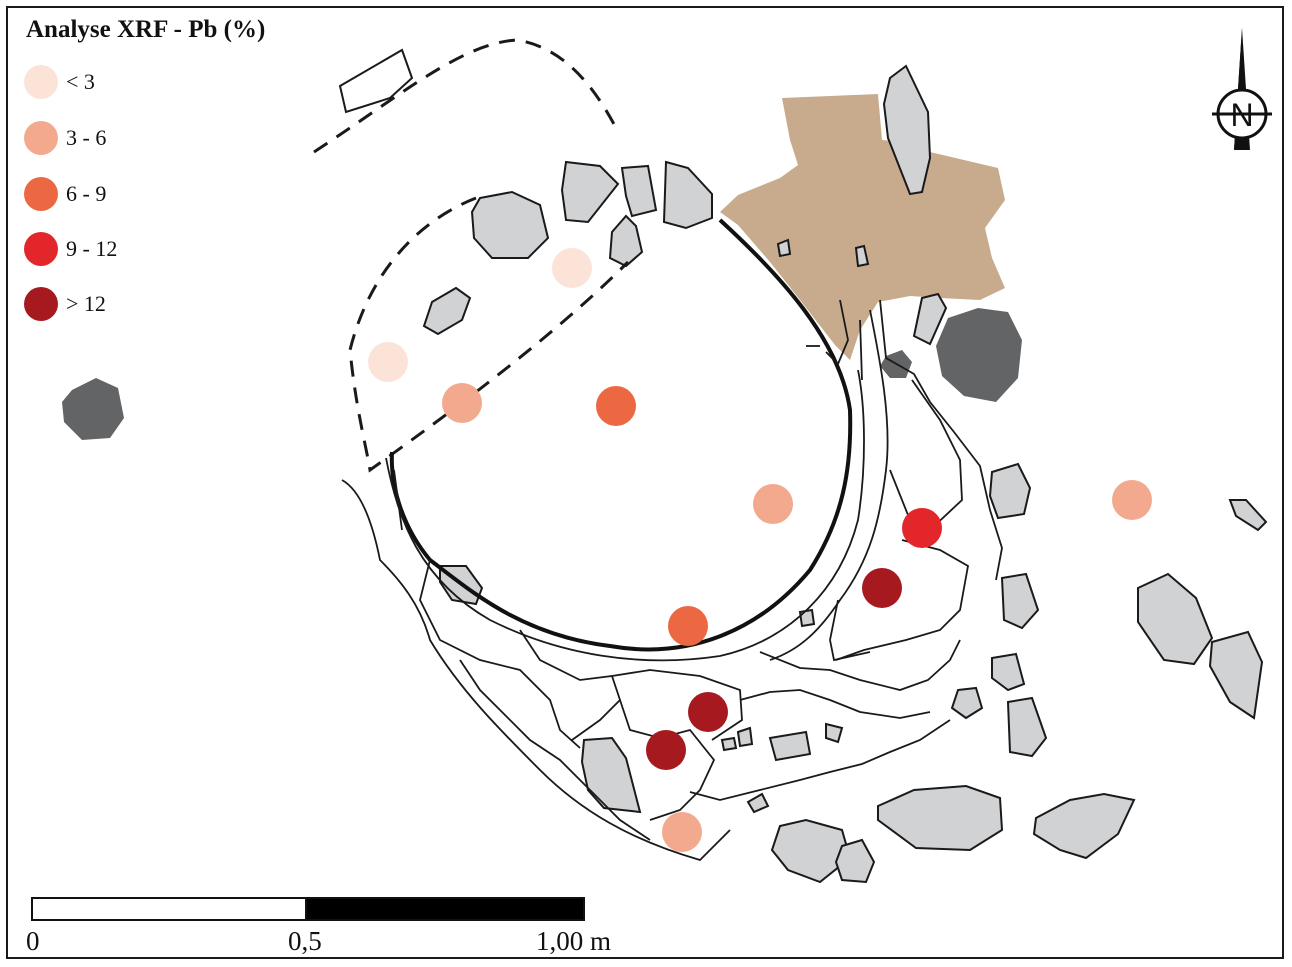 This screenshot has width=1292, height=967. I want to click on legend-label: 9 - 12, so click(92, 248).